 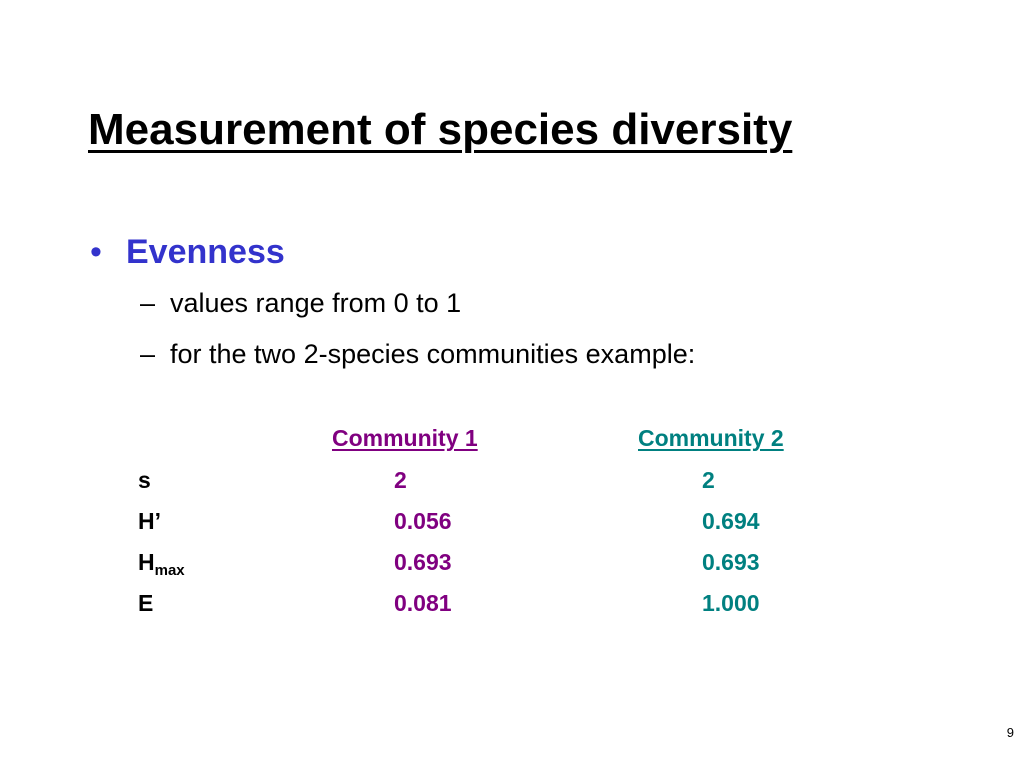 What do you see at coordinates (169, 570) in the screenshot?
I see `row-label-h-max-subscript: max` at bounding box center [169, 570].